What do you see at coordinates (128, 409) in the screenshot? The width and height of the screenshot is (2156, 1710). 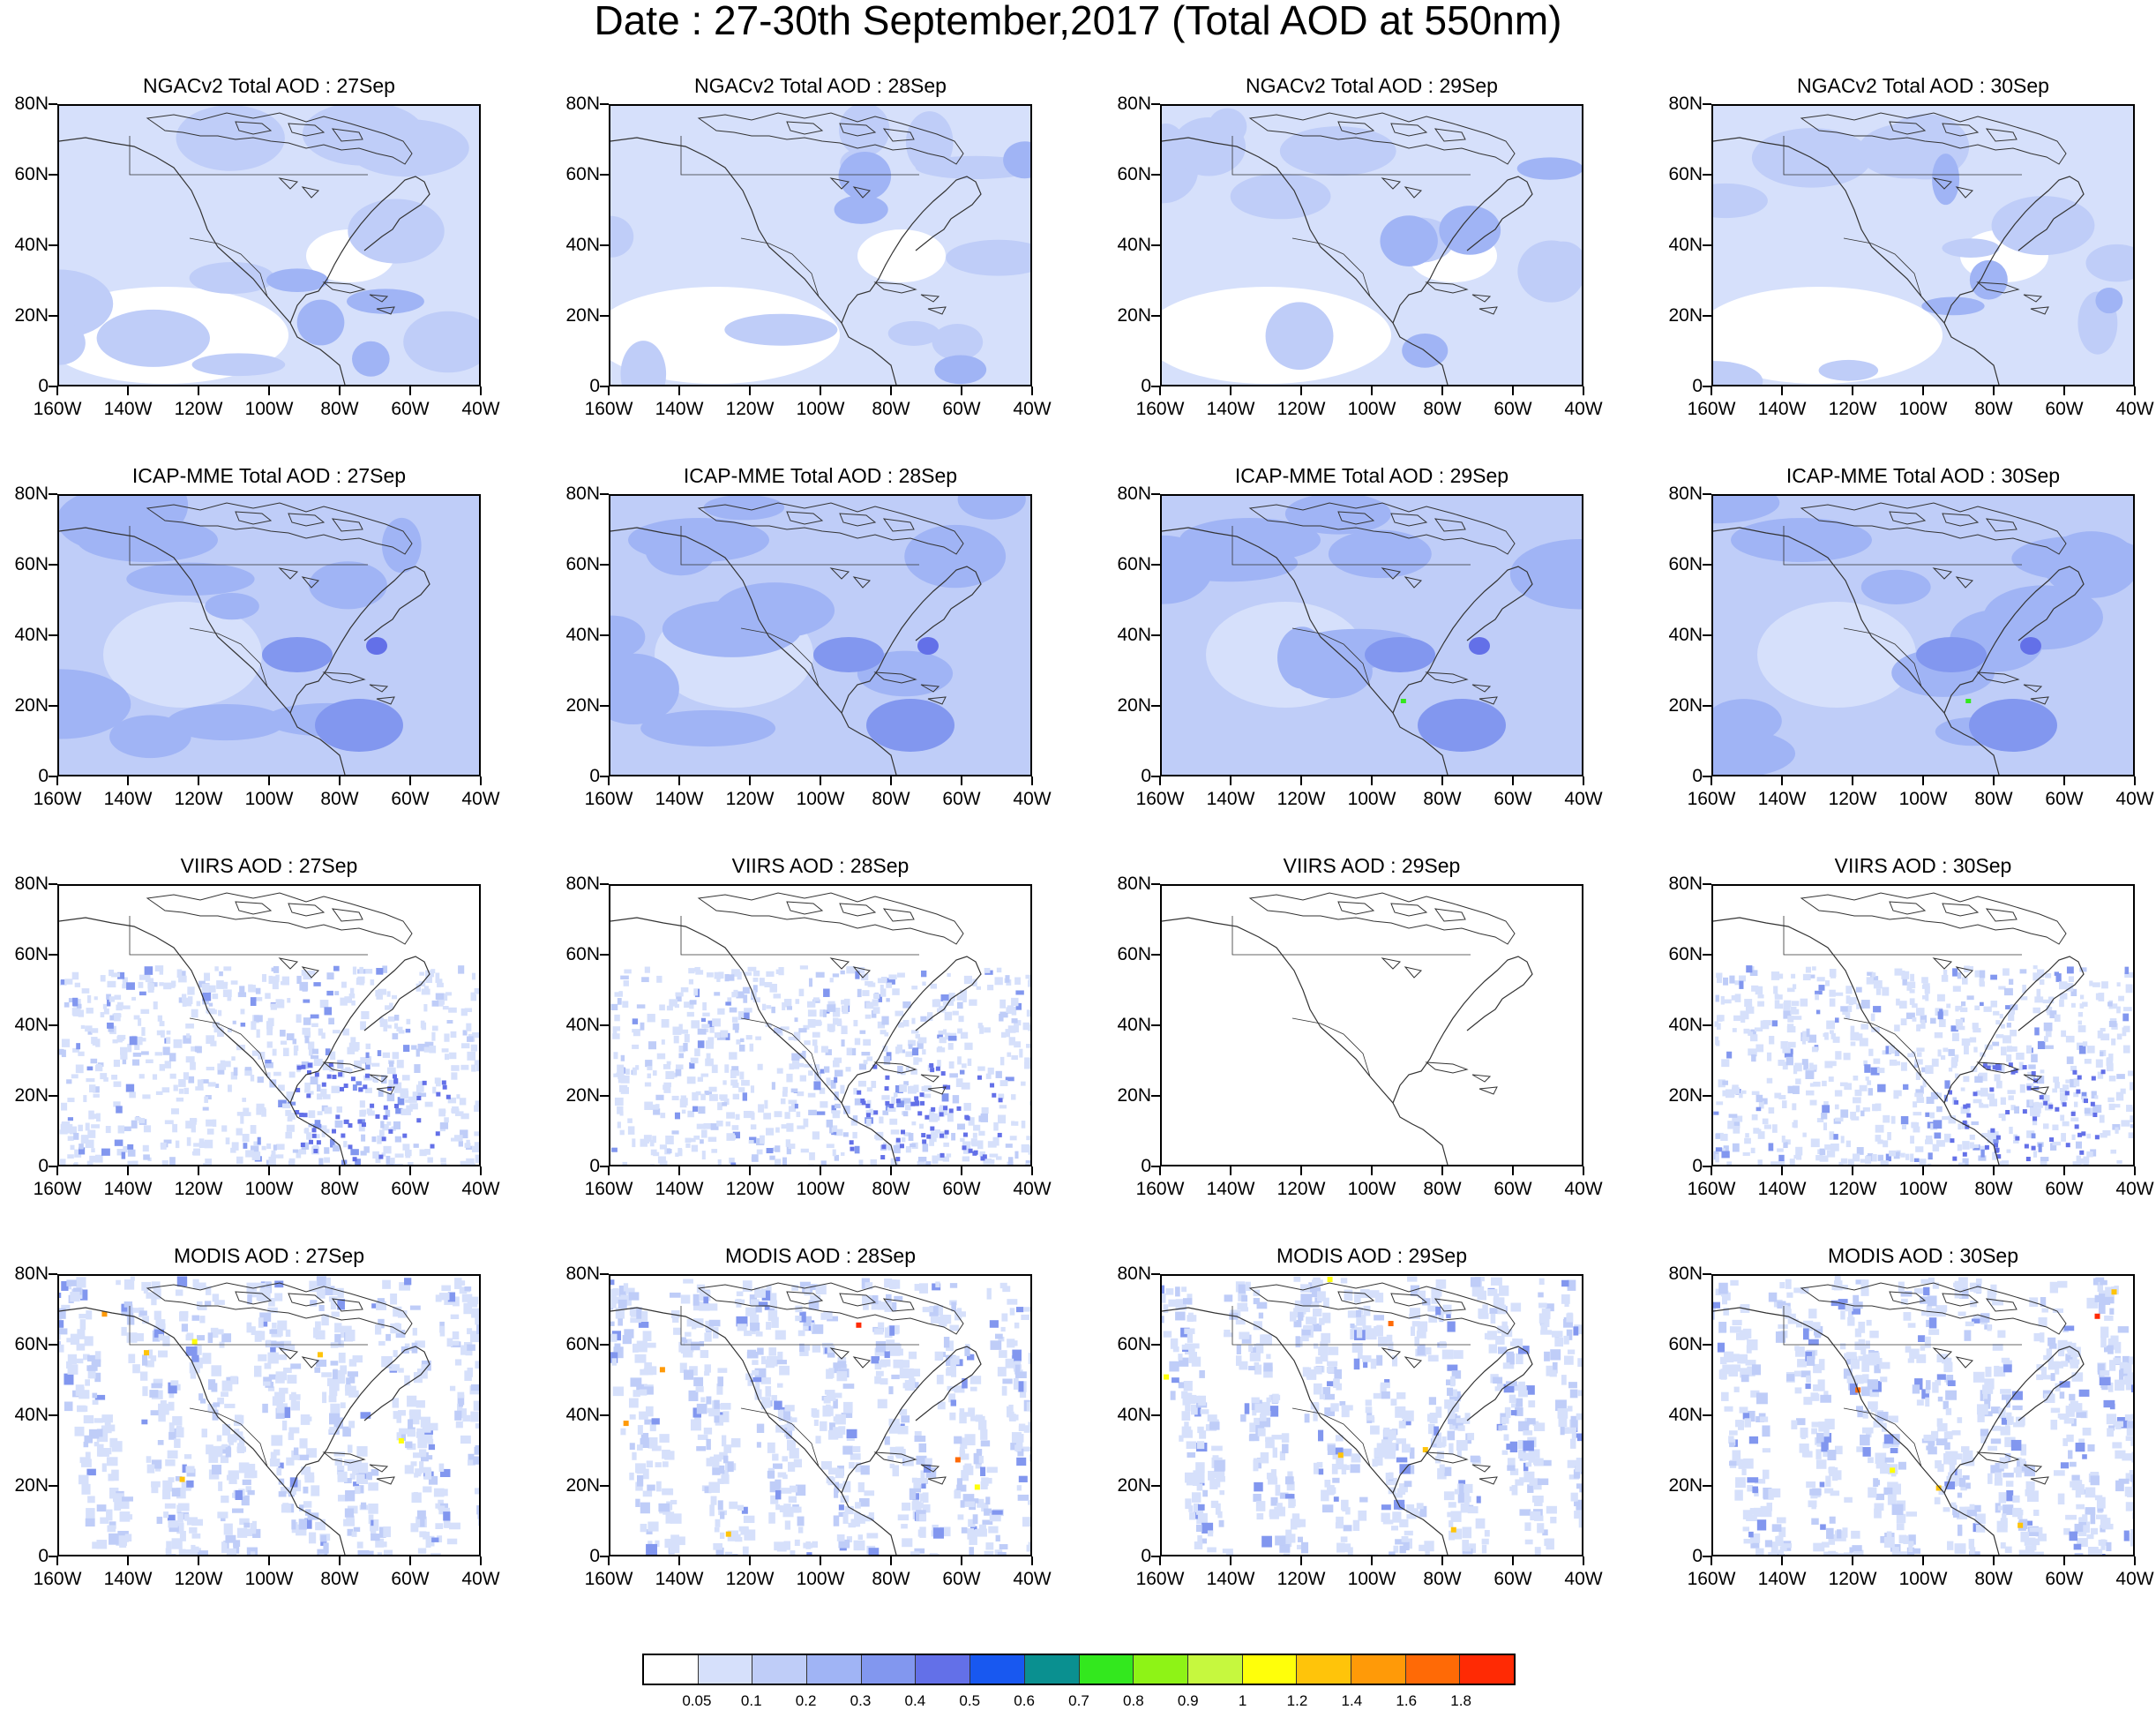 I see `longitude-label: 140W` at bounding box center [128, 409].